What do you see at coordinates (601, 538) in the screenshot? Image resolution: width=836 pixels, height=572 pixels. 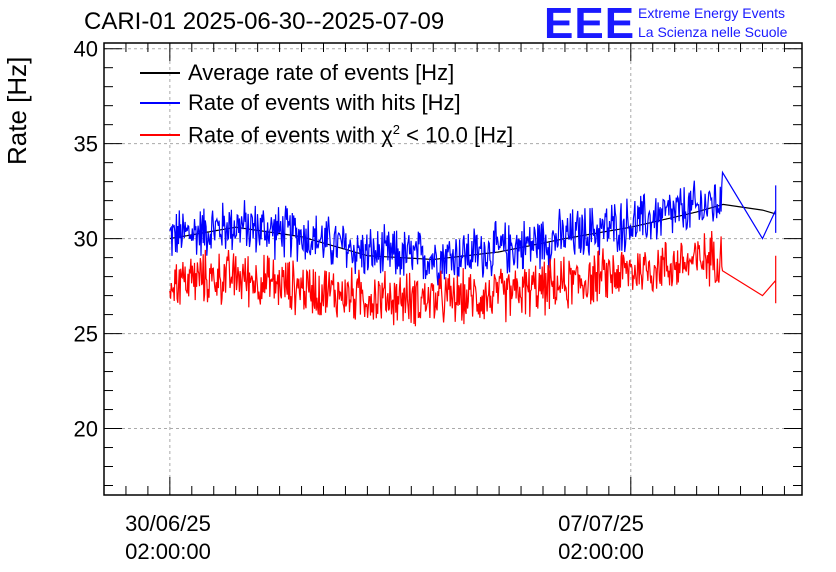 I see `x-tick-label: 07/07/25 02:00:00` at bounding box center [601, 538].